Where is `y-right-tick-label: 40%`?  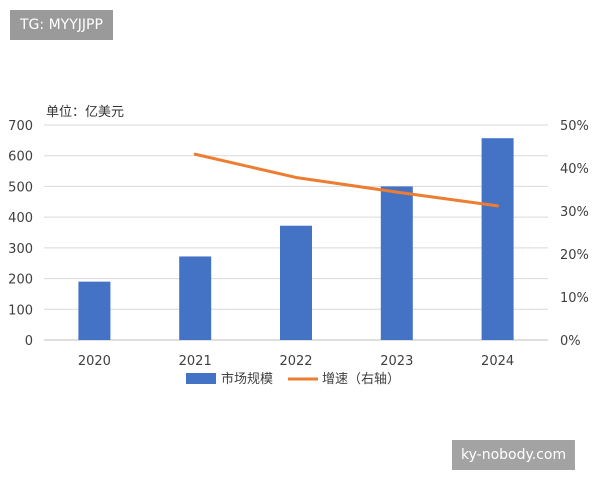
y-right-tick-label: 40% is located at coordinates (574, 169).